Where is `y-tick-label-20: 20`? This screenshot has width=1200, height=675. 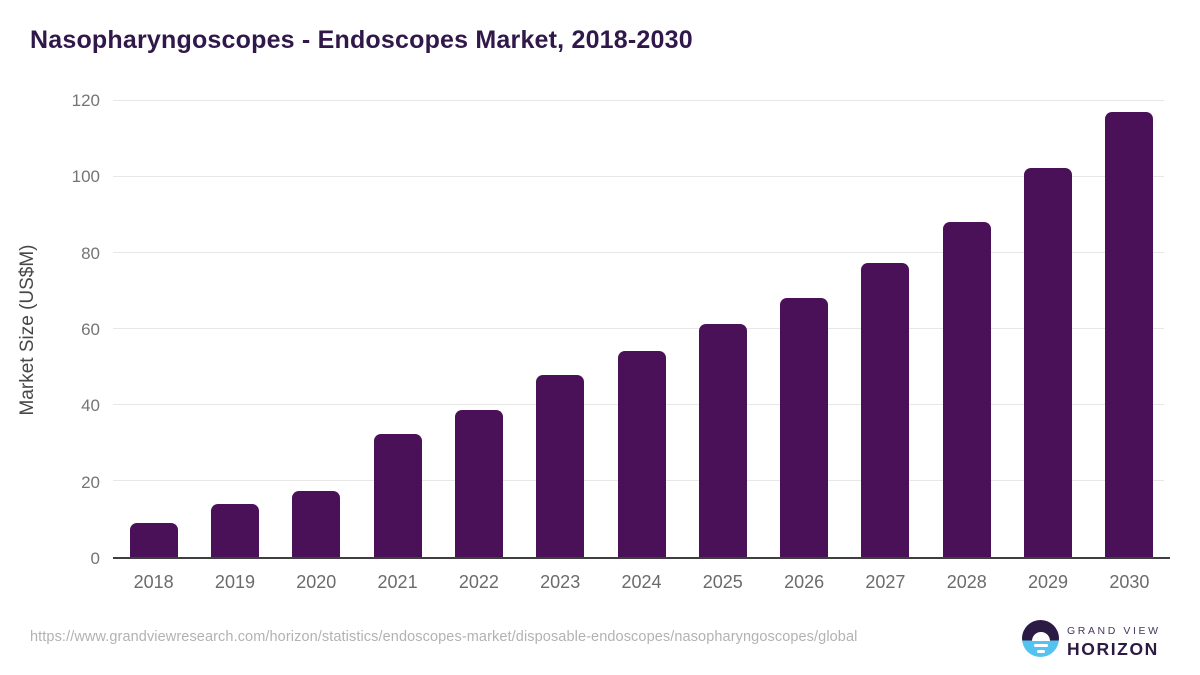
y-tick-label-20: 20 is located at coordinates (90, 482).